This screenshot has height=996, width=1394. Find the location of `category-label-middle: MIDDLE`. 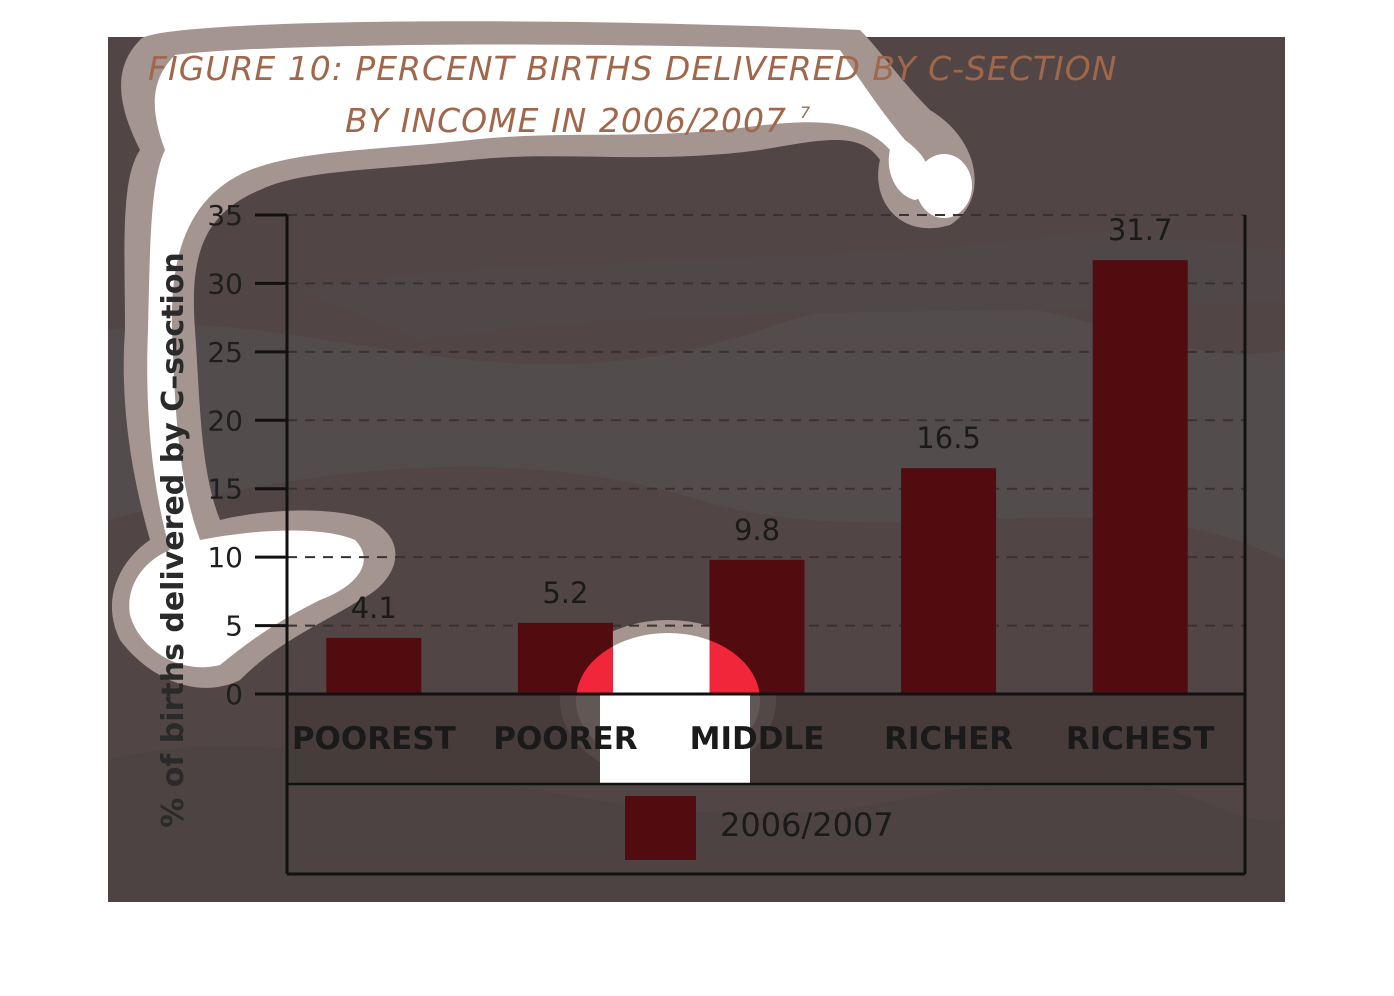

category-label-middle: MIDDLE is located at coordinates (757, 739).